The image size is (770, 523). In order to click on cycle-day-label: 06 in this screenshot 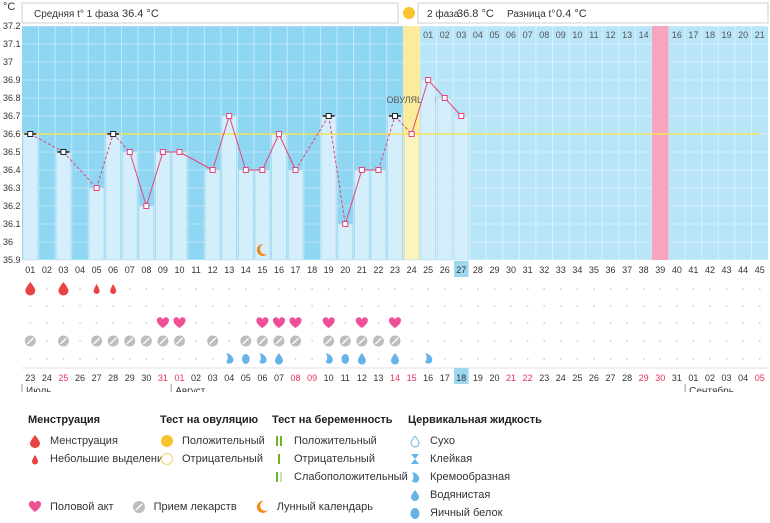, I will do `click(113, 270)`.